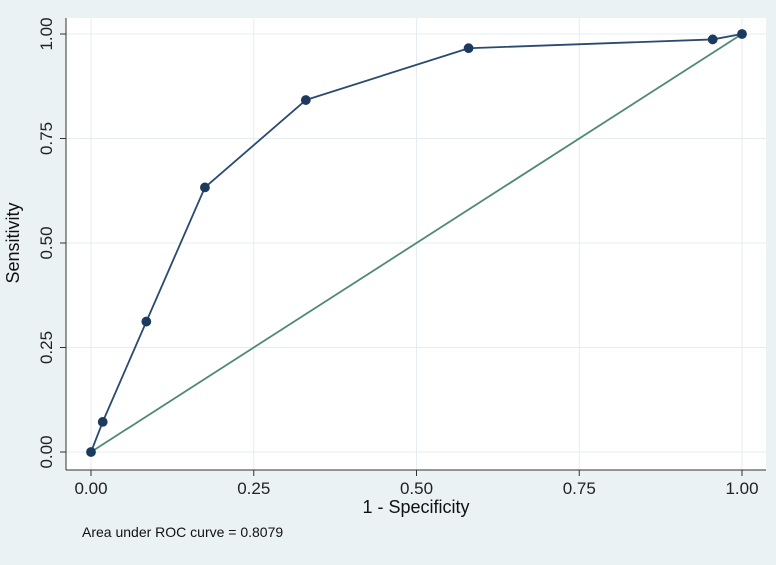 This screenshot has width=776, height=565. I want to click on auc-annotation: Area under ROC curve = 0.8079, so click(182, 532).